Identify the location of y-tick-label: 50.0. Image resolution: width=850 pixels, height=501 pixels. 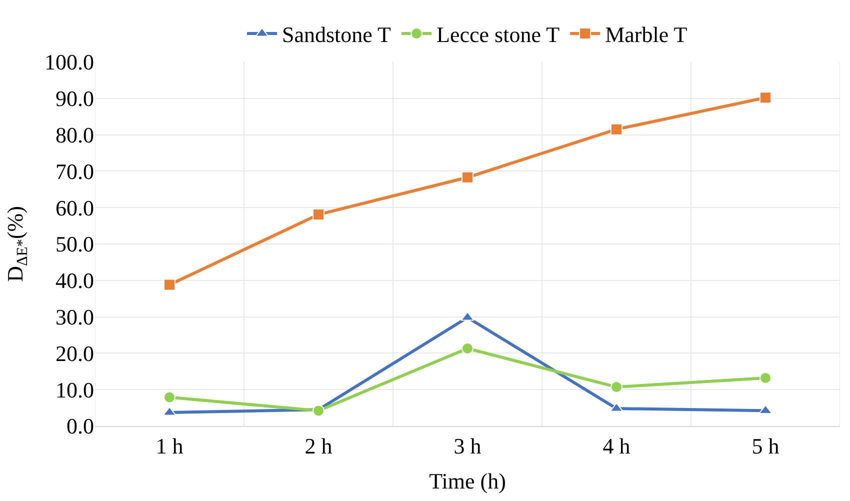
(75, 244).